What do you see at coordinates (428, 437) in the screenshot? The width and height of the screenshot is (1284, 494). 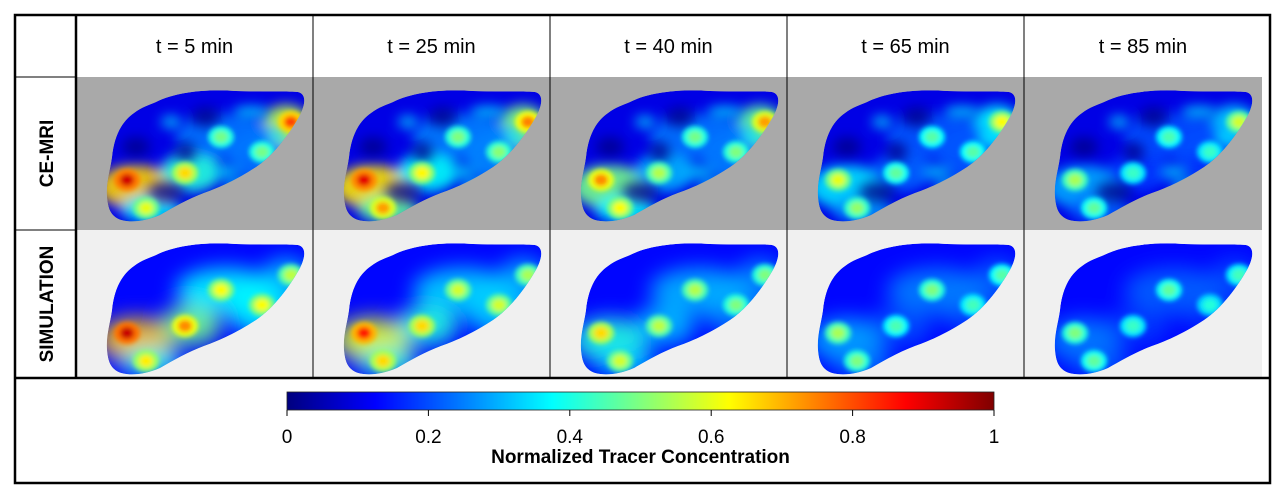 I see `colorbar-tick-label: 0.2` at bounding box center [428, 437].